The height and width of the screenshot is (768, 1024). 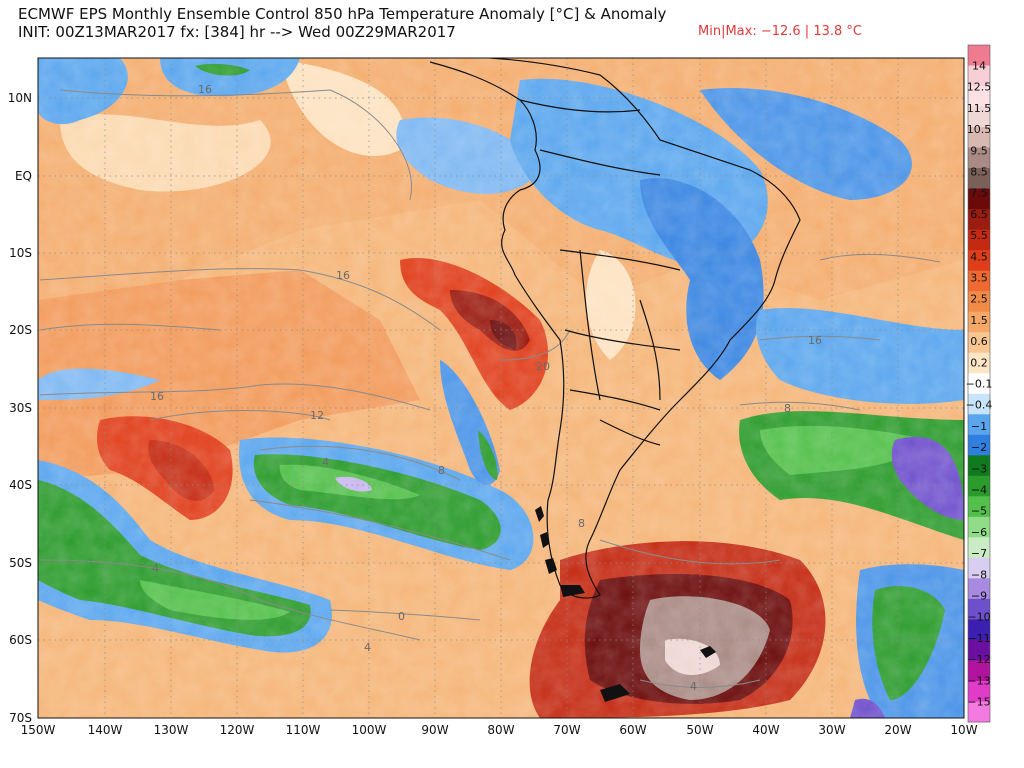 I want to click on legend-label: 0.2, so click(x=979, y=362).